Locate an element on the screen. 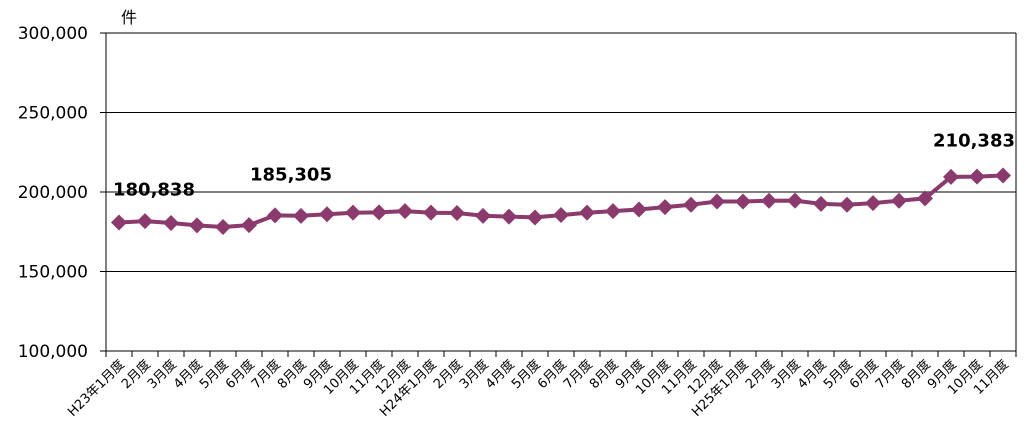  y-tick-label: 250,000 is located at coordinates (53, 114).